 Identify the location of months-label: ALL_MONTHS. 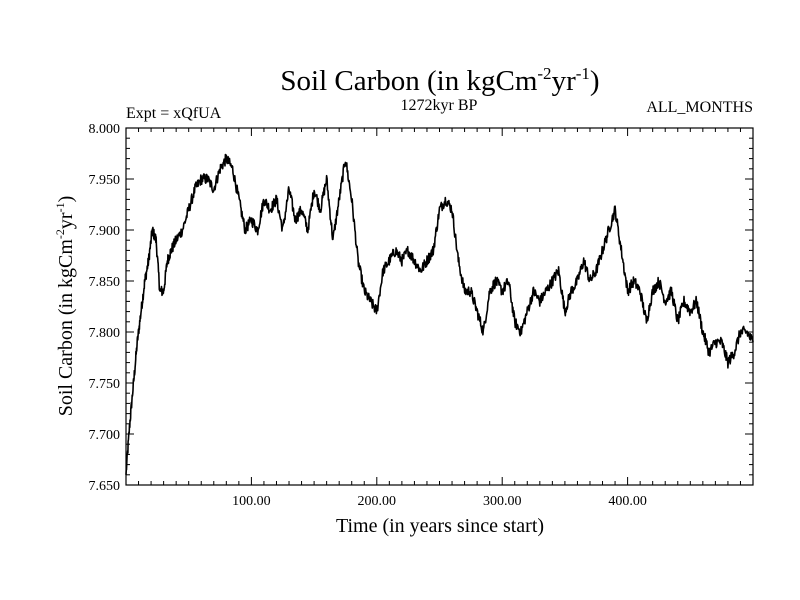
(699, 107).